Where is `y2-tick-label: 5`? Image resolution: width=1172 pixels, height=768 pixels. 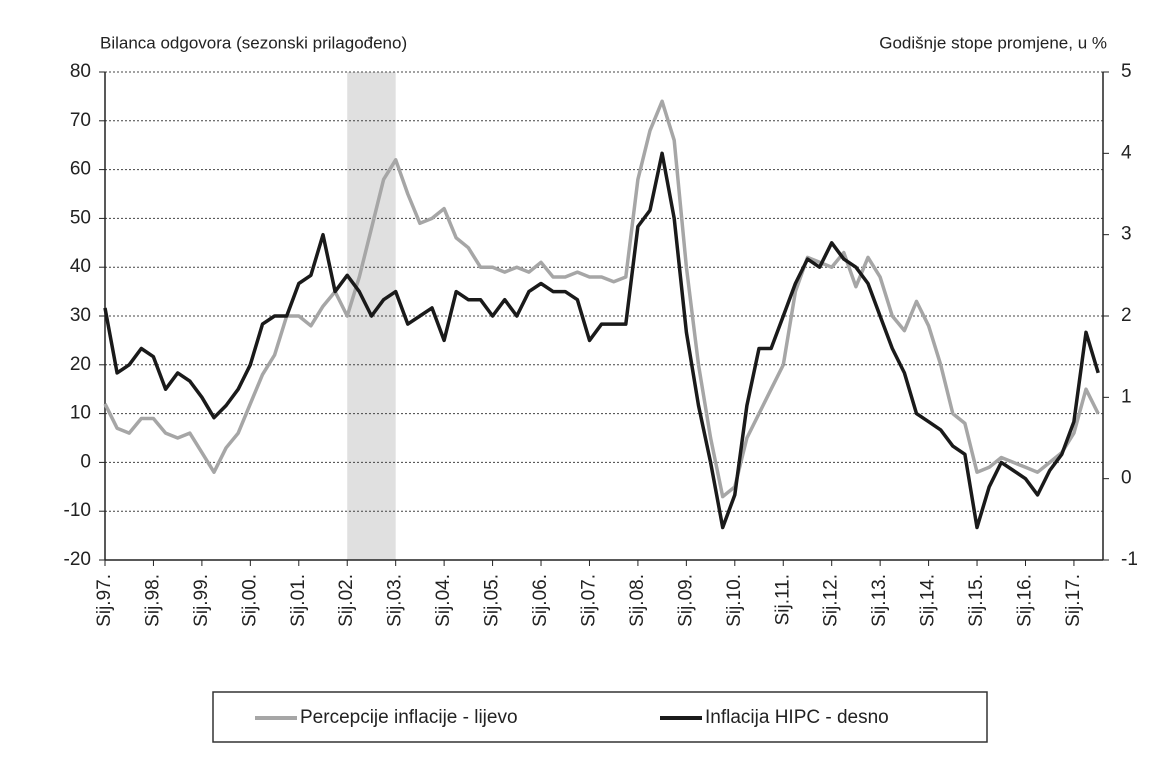 y2-tick-label: 5 is located at coordinates (1126, 71).